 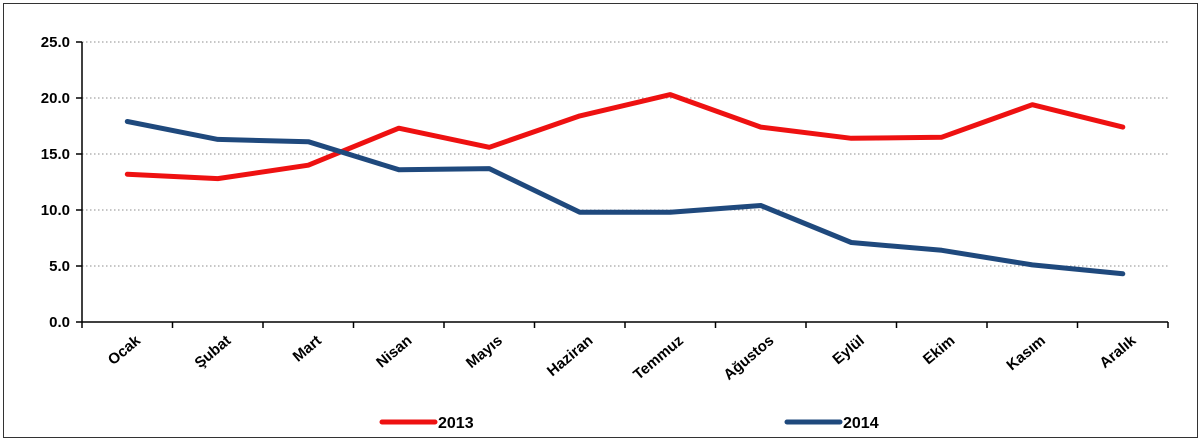 I want to click on x-tick-label: Aralık, so click(x=1117, y=352).